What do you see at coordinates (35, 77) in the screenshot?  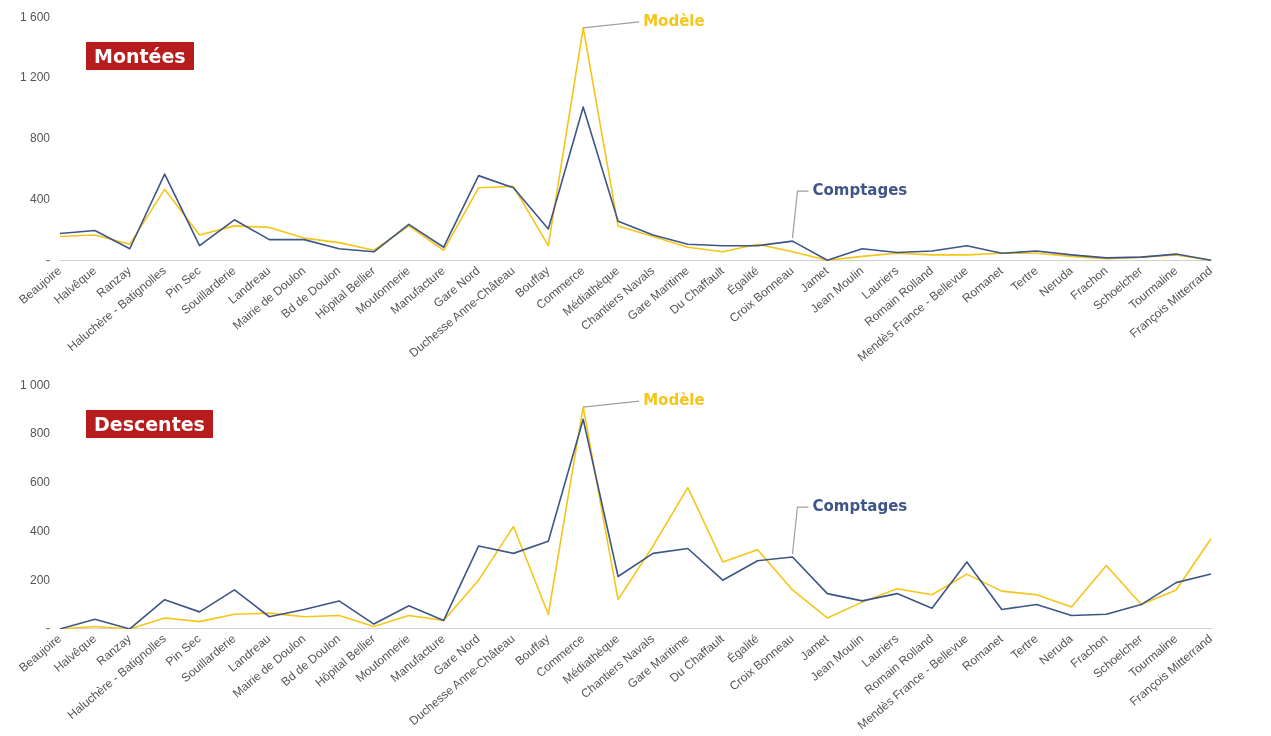 I see `y-tick-label: 1 200` at bounding box center [35, 77].